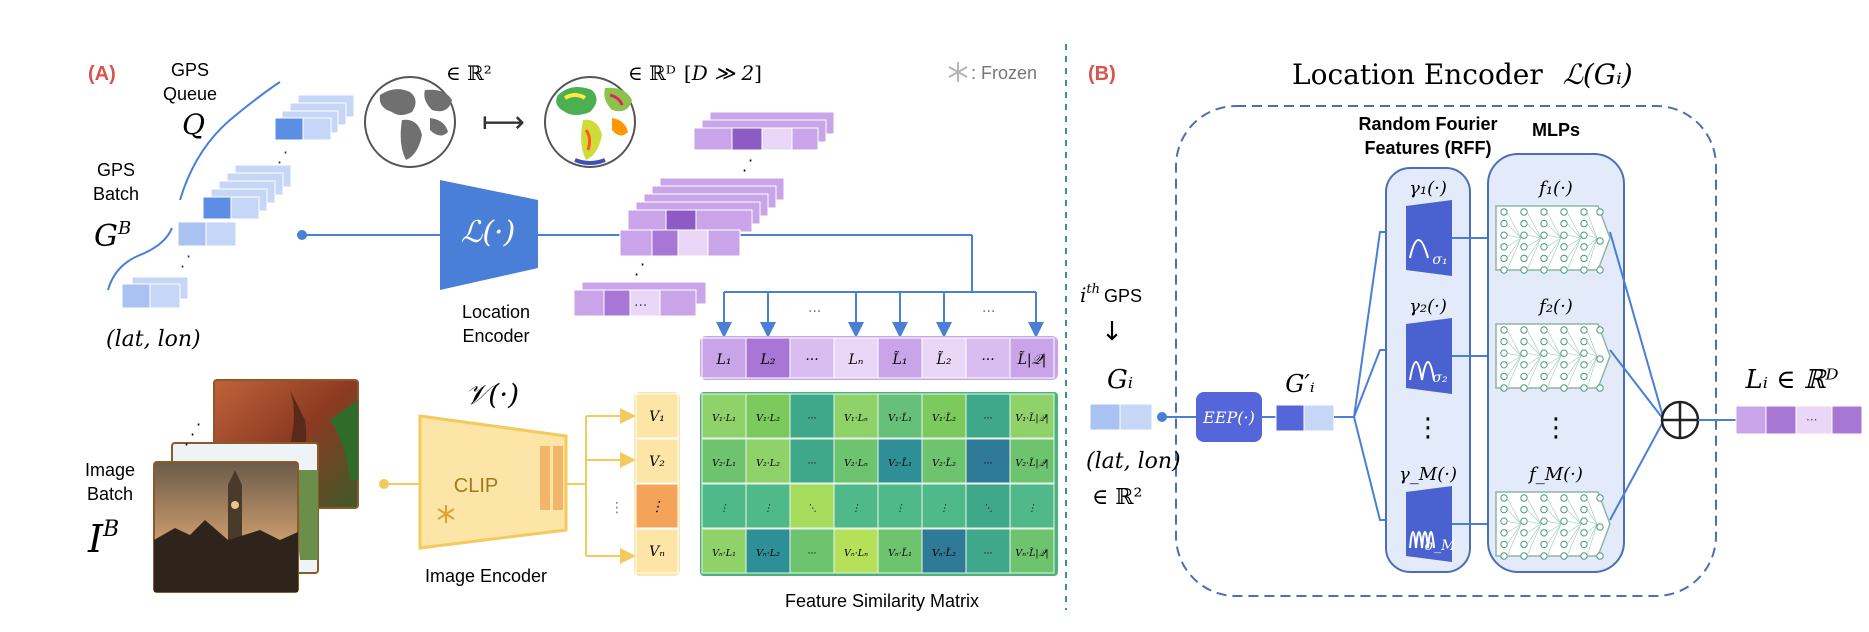 This screenshot has width=1869, height=632. Describe the element at coordinates (1439, 260) in the screenshot. I see `rff-sigma-label: σ₁` at that location.